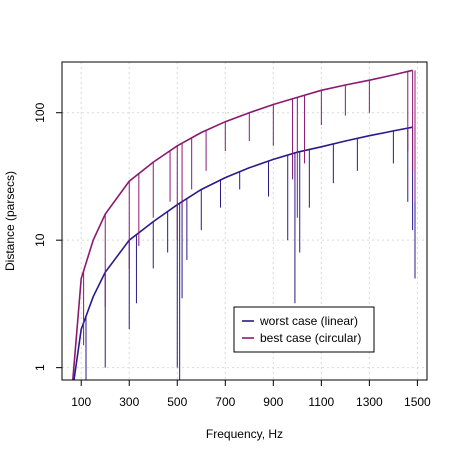 The image size is (457, 457). I want to click on y-axis-label: Distance (parsecs), so click(10, 221).